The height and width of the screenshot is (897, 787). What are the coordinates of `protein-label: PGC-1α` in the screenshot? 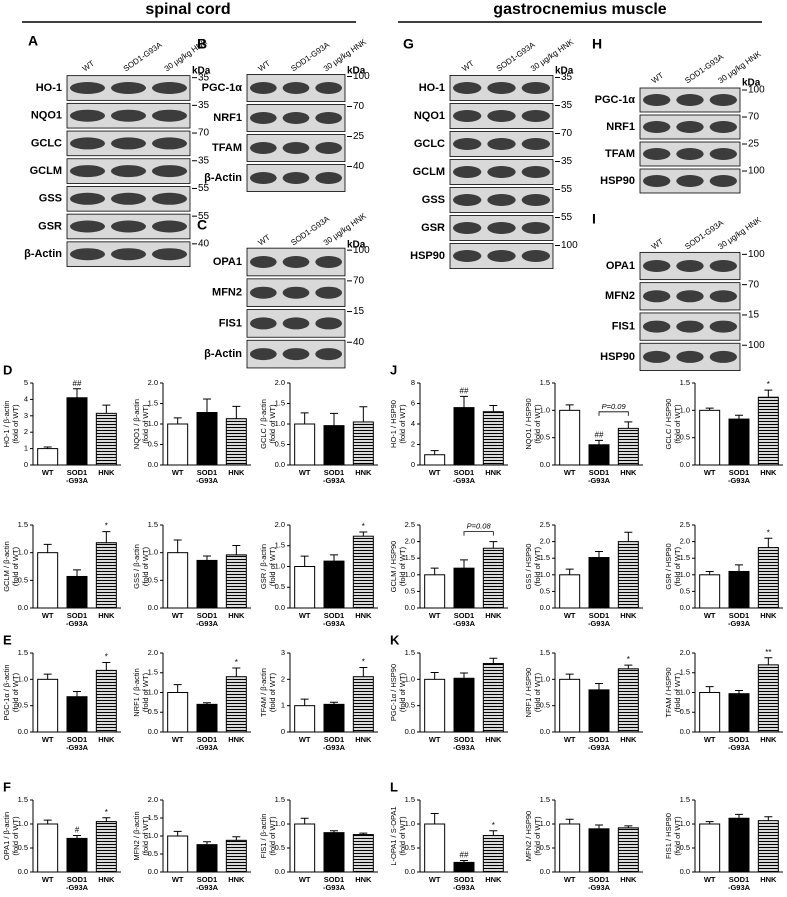 It's located at (615, 100).